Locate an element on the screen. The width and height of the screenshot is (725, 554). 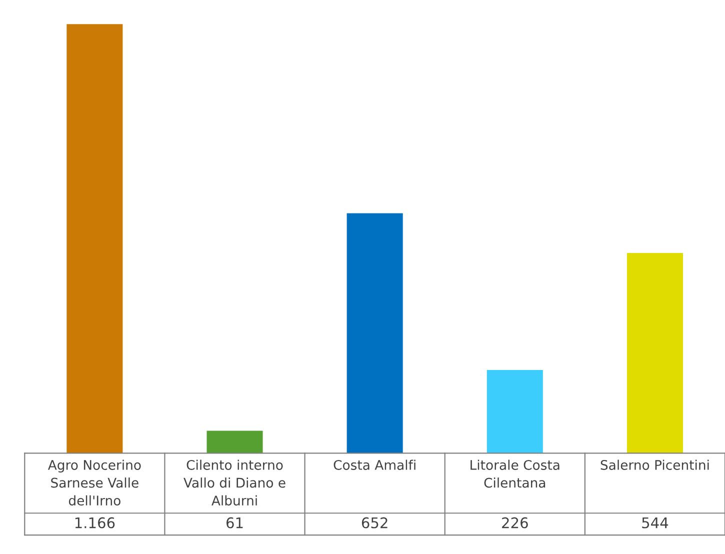
x-tick-label: Cilento interno Vallo di Diano e Alburni is located at coordinates (235, 483).